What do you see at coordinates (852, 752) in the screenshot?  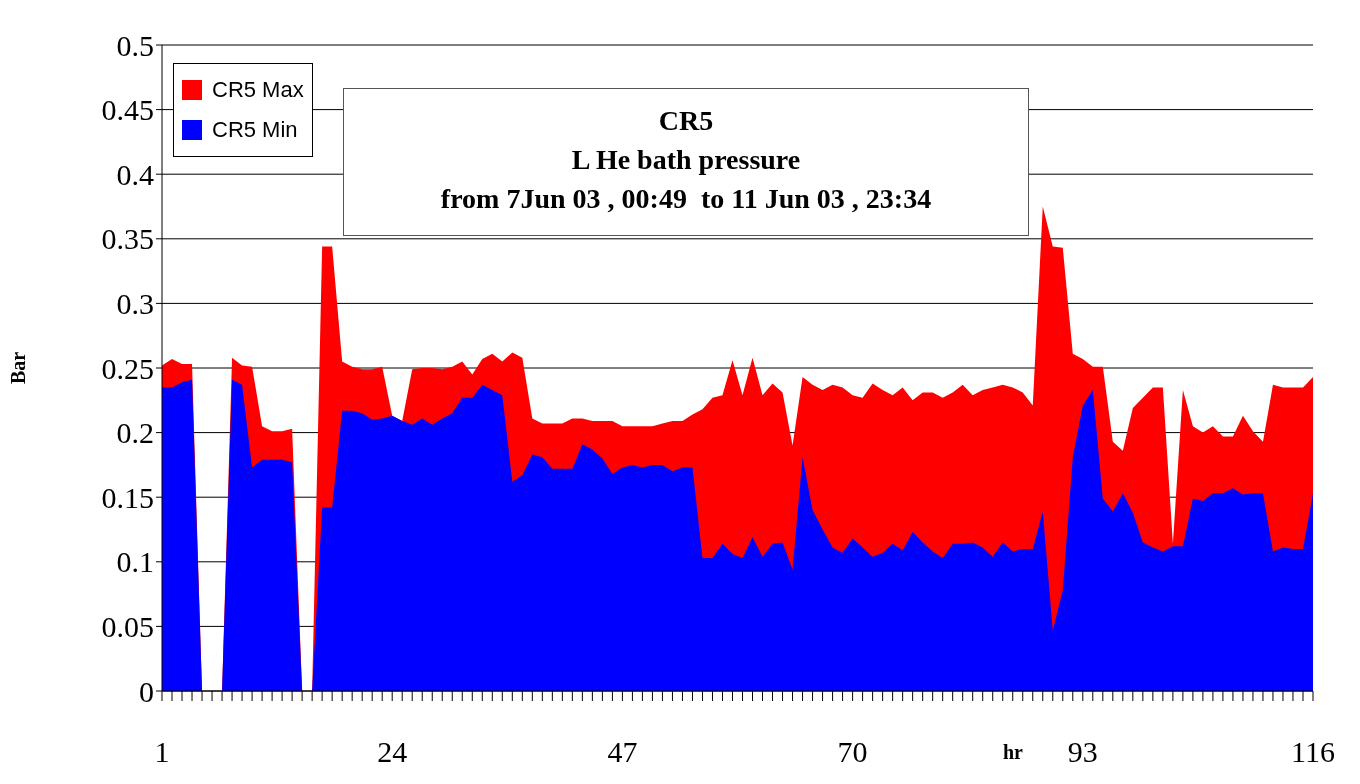 I see `x-tick-label: 70` at bounding box center [852, 752].